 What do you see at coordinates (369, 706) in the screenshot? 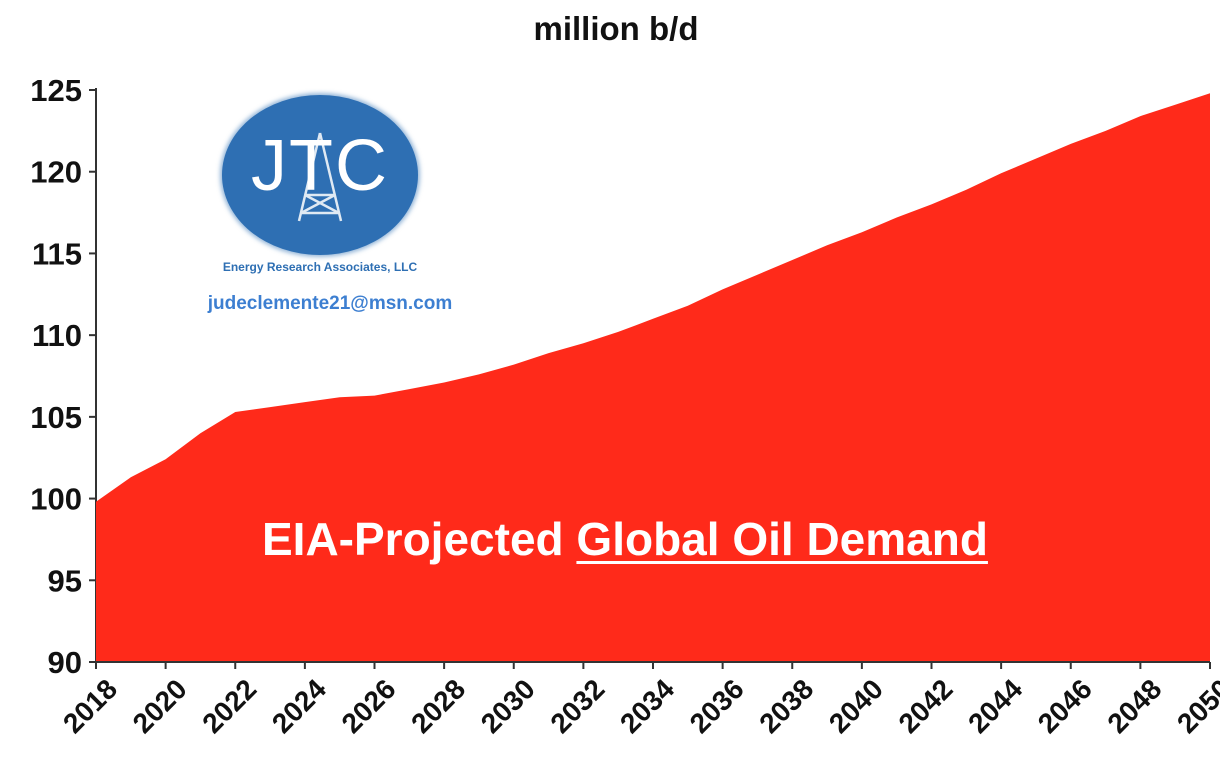
I see `x-tick-label: 2026` at bounding box center [369, 706].